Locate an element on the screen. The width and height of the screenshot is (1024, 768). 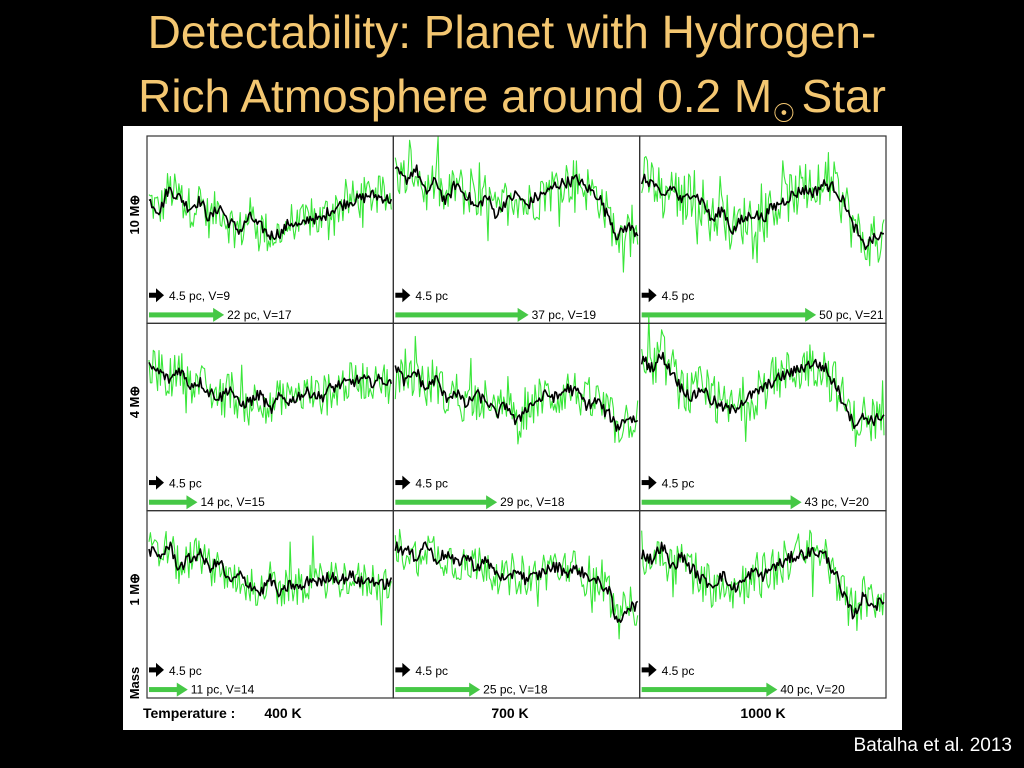
black-arrow-label-1: 4.5 pc is located at coordinates (431, 296).